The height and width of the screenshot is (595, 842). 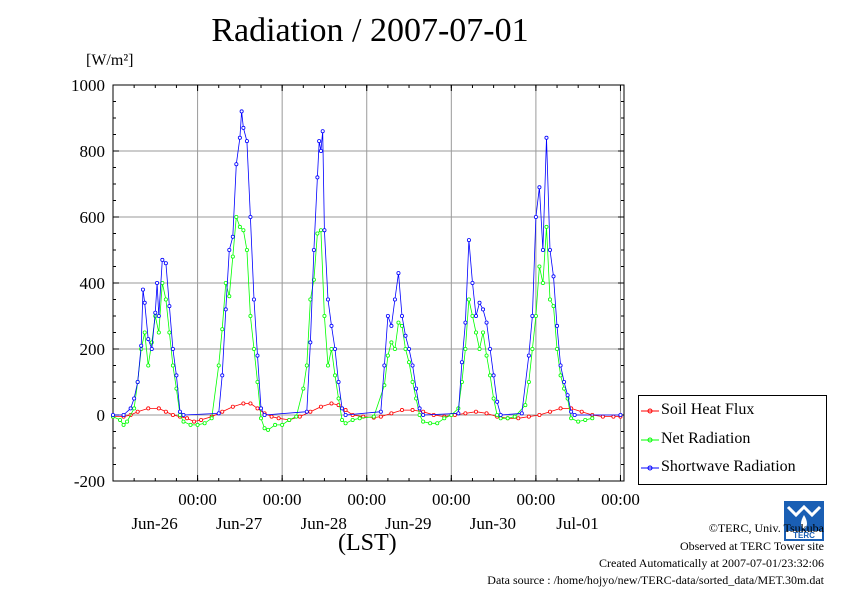 What do you see at coordinates (577, 523) in the screenshot?
I see `x-tick-date-label: Jul-01` at bounding box center [577, 523].